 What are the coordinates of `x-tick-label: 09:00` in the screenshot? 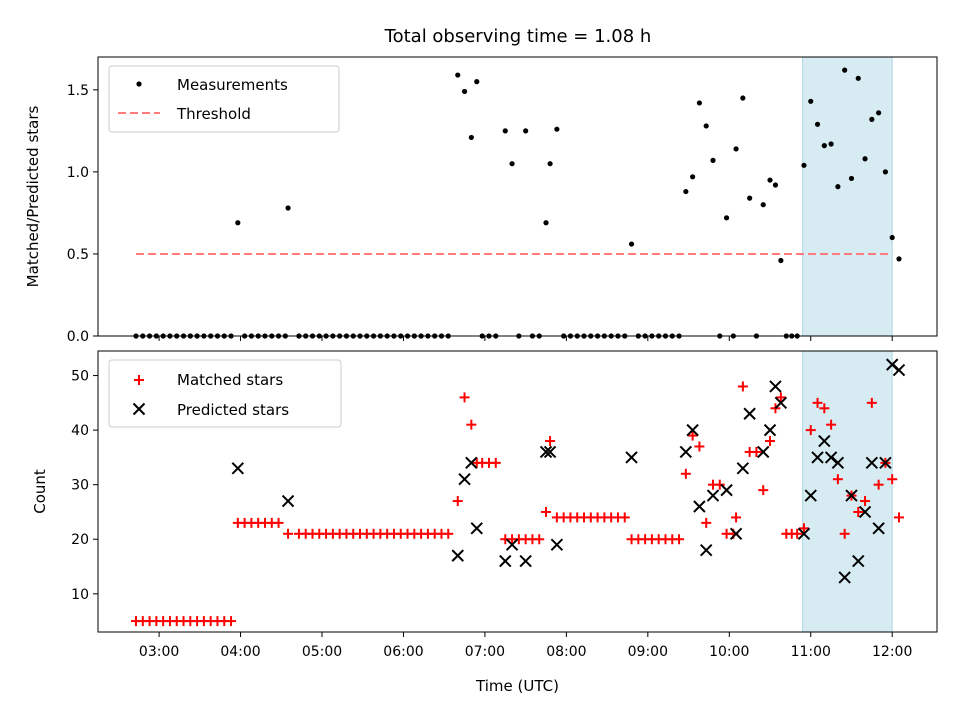 It's located at (648, 652).